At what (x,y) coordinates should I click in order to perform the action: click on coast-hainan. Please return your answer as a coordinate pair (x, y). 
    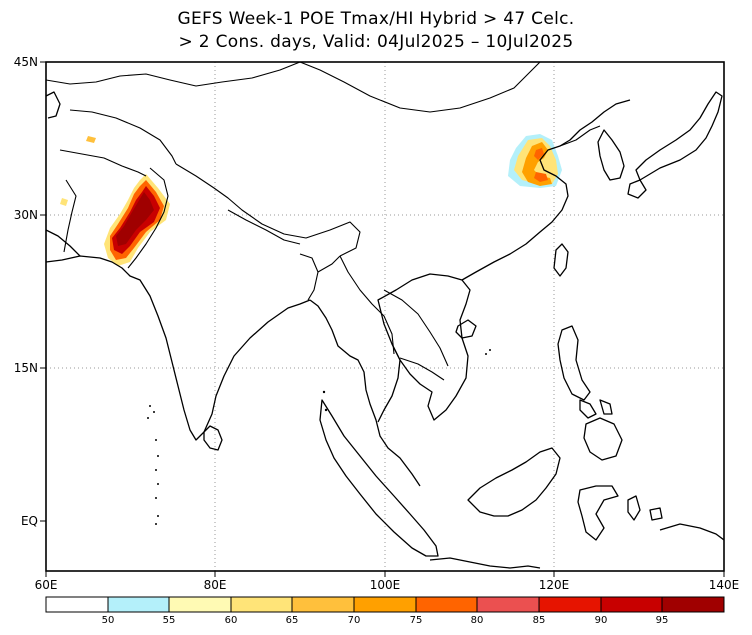
    Looking at the image, I should click on (466, 329).